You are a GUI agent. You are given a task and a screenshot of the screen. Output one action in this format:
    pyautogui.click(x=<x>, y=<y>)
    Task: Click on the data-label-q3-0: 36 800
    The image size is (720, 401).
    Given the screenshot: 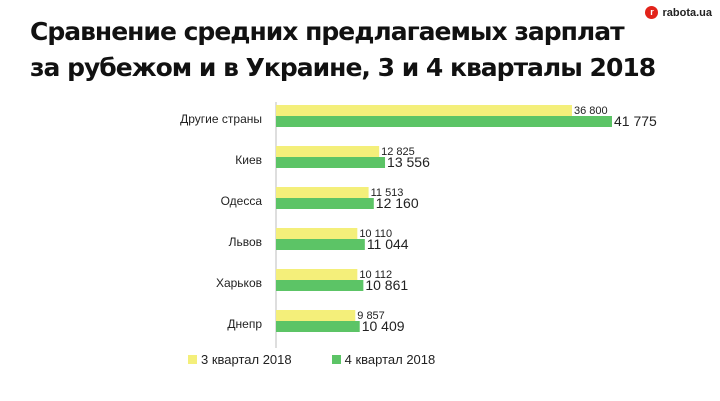 What is the action you would take?
    pyautogui.click(x=591, y=111)
    